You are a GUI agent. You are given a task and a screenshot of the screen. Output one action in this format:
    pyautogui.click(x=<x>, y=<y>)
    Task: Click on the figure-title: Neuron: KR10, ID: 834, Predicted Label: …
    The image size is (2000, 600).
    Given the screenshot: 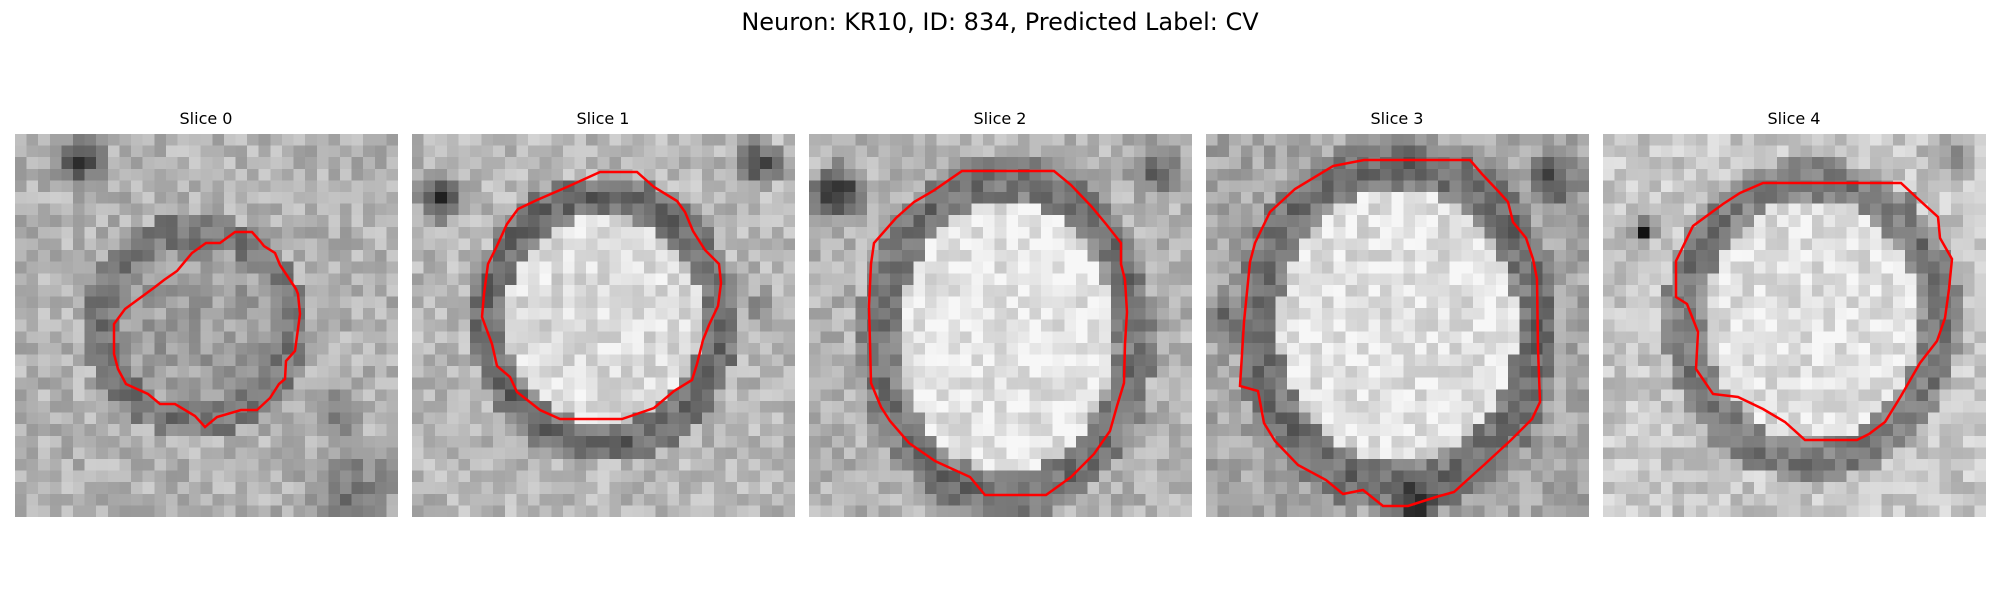 What is the action you would take?
    pyautogui.click(x=1000, y=22)
    